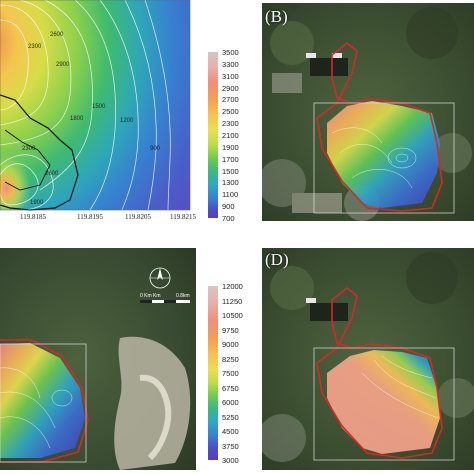 The image size is (474, 474). I want to click on legend-tick-label: 3500, so click(230, 52).